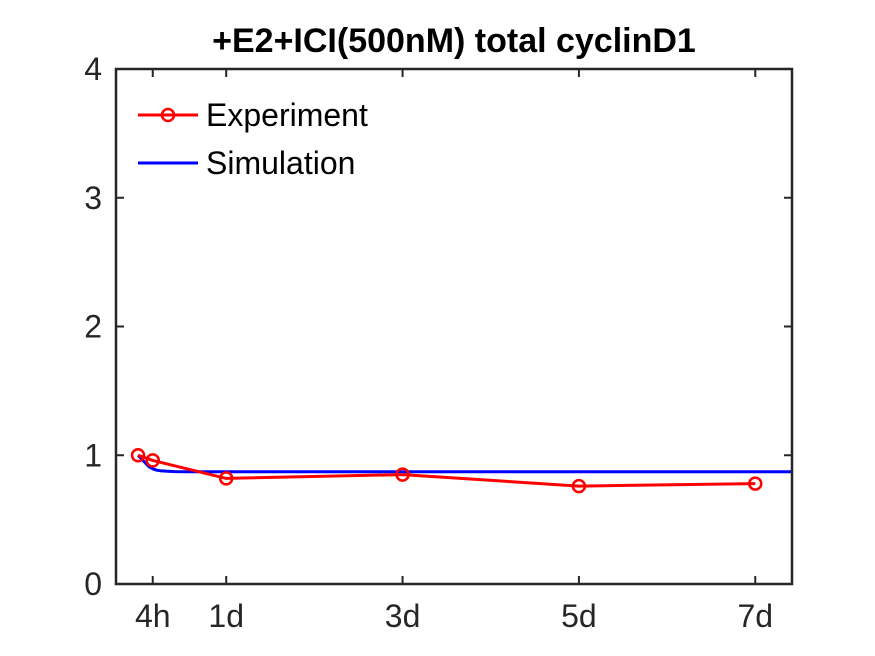 Image resolution: width=875 pixels, height=656 pixels. What do you see at coordinates (93, 69) in the screenshot?
I see `y-tick-label: 4` at bounding box center [93, 69].